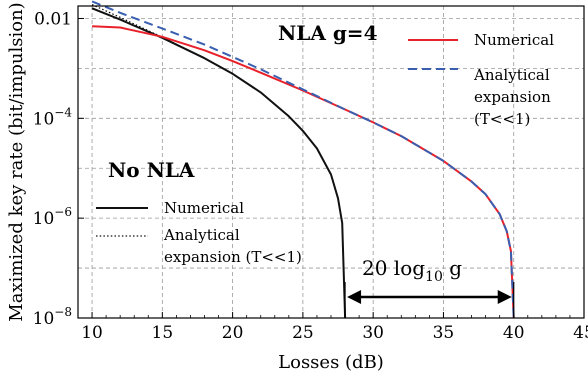  What do you see at coordinates (52, 217) in the screenshot?
I see `y-tick-label: 10⁻⁶` at bounding box center [52, 217].